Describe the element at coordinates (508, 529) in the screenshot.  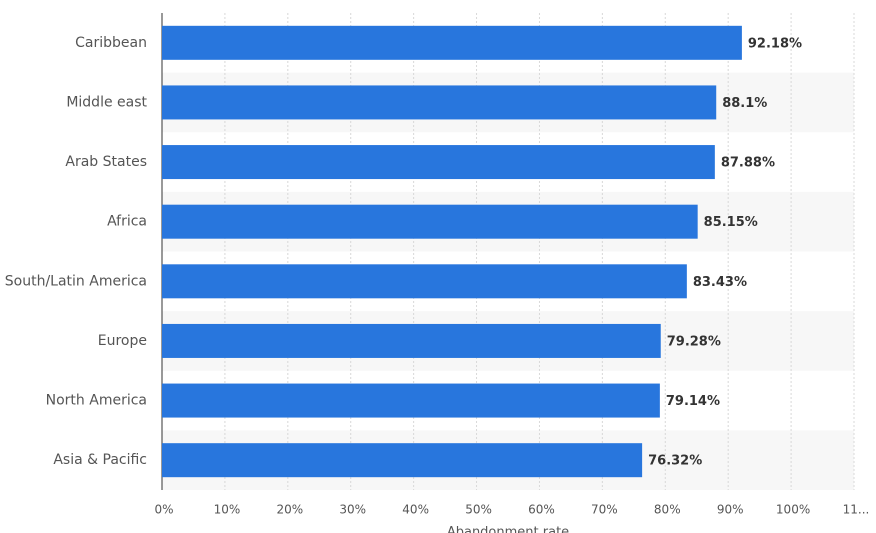
I see `x-axis-title: Abandonment rate` at that location.